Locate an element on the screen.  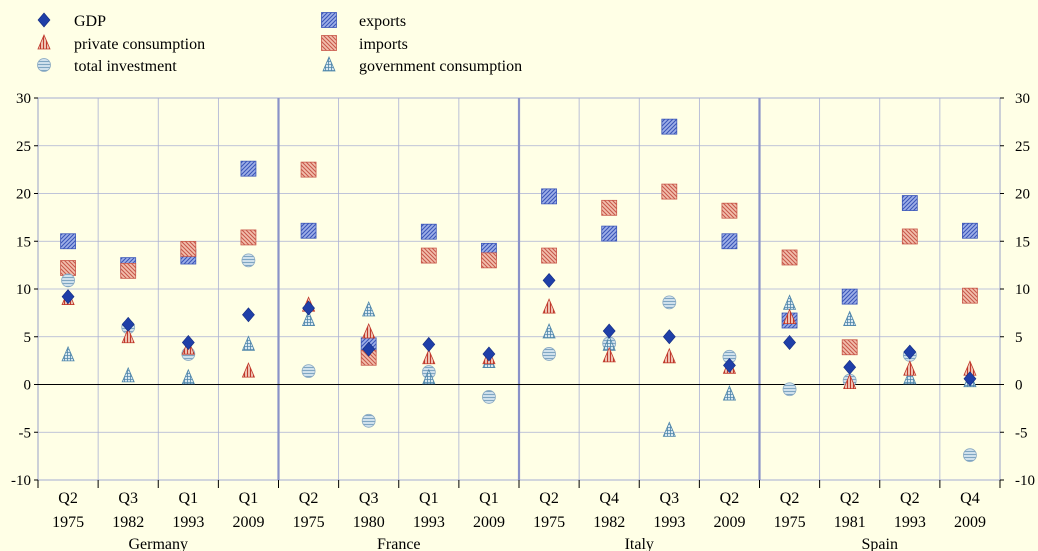
y-tick-label-right: 15 is located at coordinates (1022, 242).